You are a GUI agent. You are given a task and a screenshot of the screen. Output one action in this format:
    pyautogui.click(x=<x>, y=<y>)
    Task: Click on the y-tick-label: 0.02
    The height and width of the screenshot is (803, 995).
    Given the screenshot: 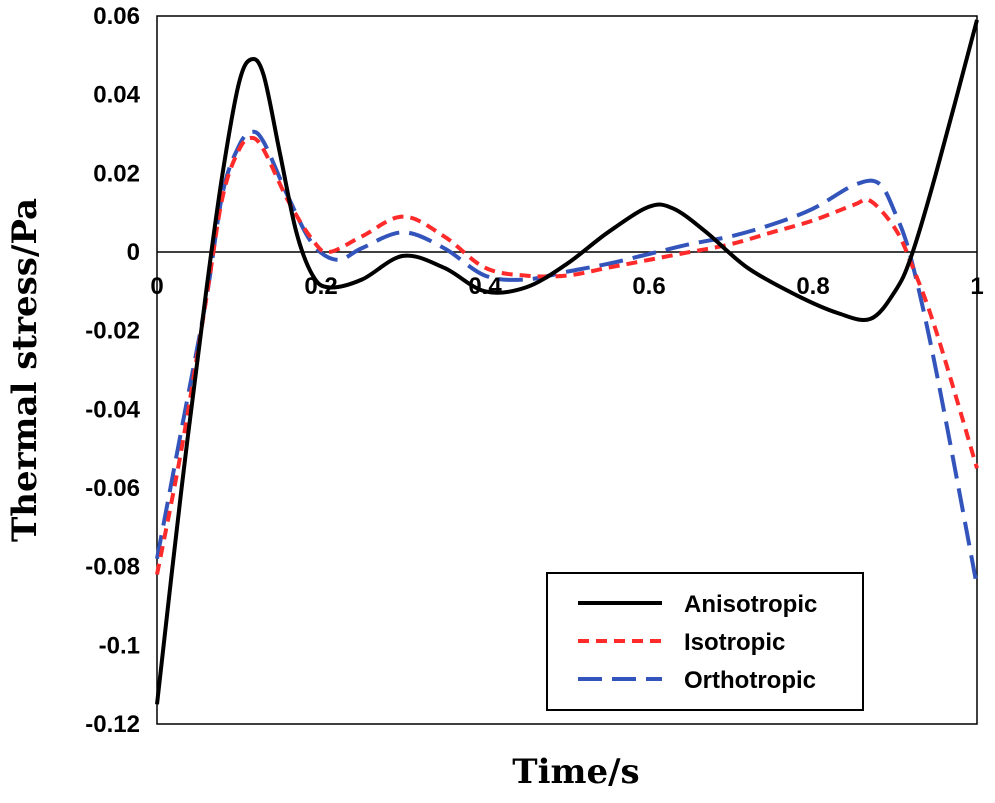 What is the action you would take?
    pyautogui.click(x=116, y=173)
    